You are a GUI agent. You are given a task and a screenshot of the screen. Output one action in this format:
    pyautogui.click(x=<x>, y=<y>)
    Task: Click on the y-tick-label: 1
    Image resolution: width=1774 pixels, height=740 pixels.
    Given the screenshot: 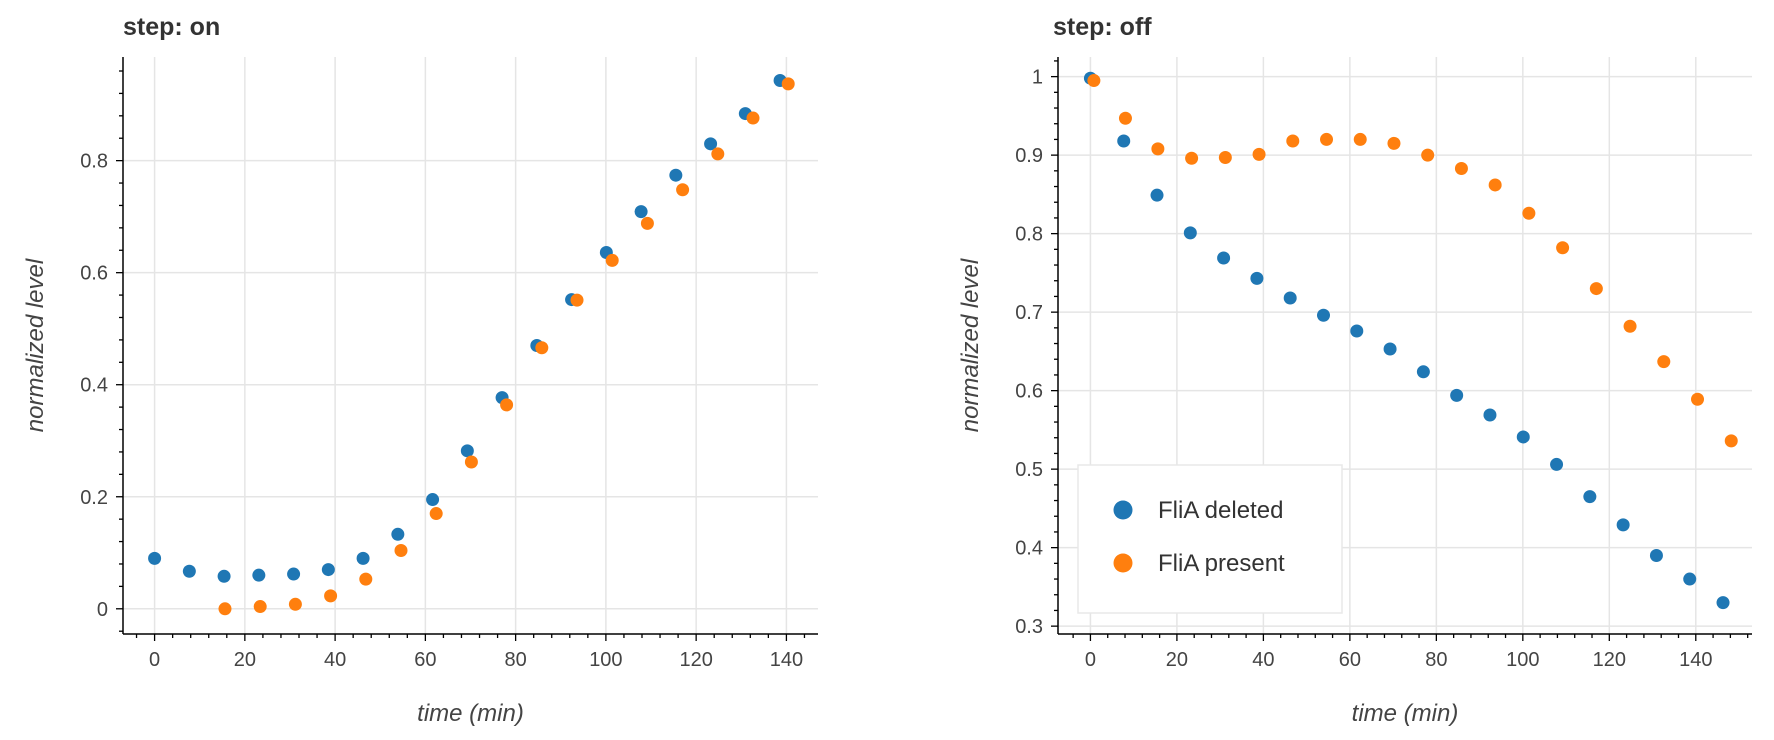 What is the action you would take?
    pyautogui.click(x=1037, y=78)
    